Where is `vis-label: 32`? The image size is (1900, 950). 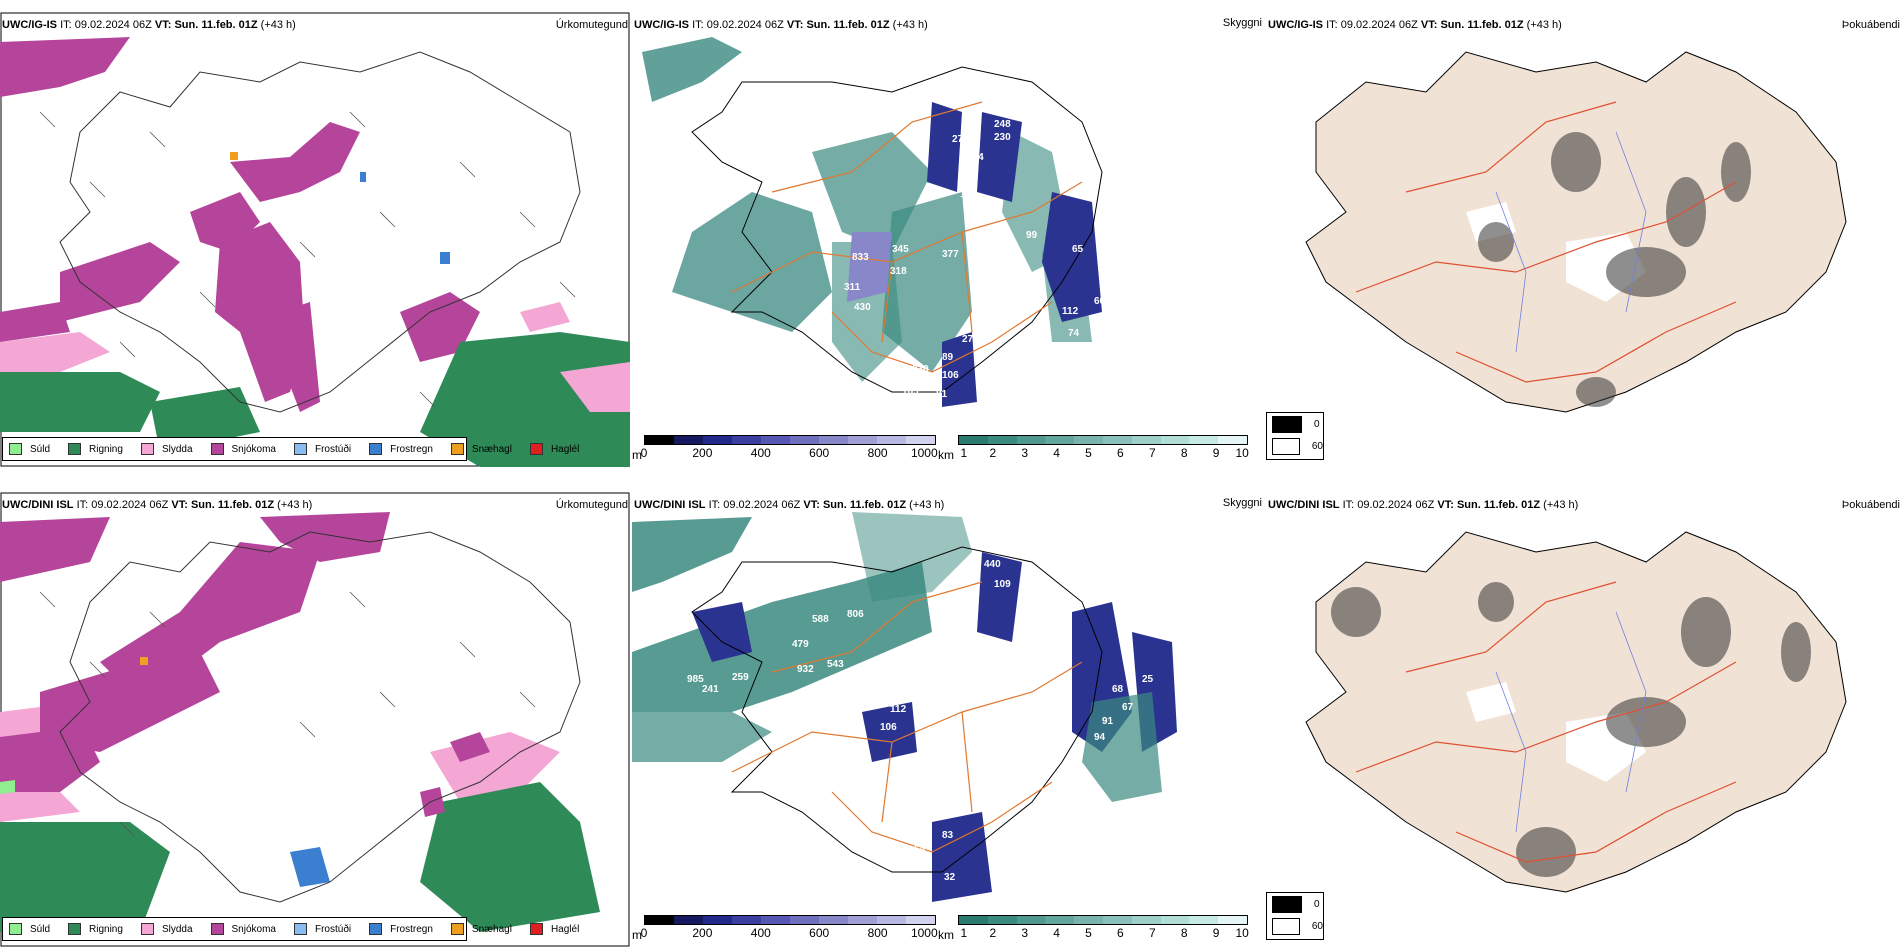
vis-label: 32 is located at coordinates (950, 877).